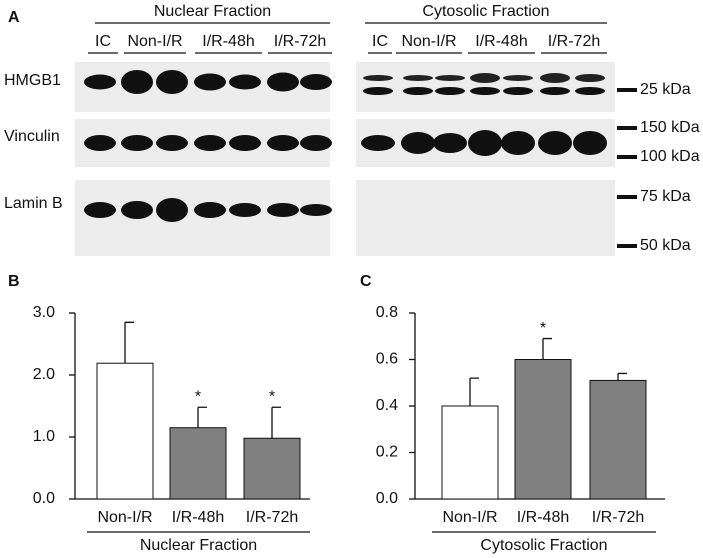 The image size is (703, 558). What do you see at coordinates (670, 127) in the screenshot?
I see `marker-label: 150 kDa` at bounding box center [670, 127].